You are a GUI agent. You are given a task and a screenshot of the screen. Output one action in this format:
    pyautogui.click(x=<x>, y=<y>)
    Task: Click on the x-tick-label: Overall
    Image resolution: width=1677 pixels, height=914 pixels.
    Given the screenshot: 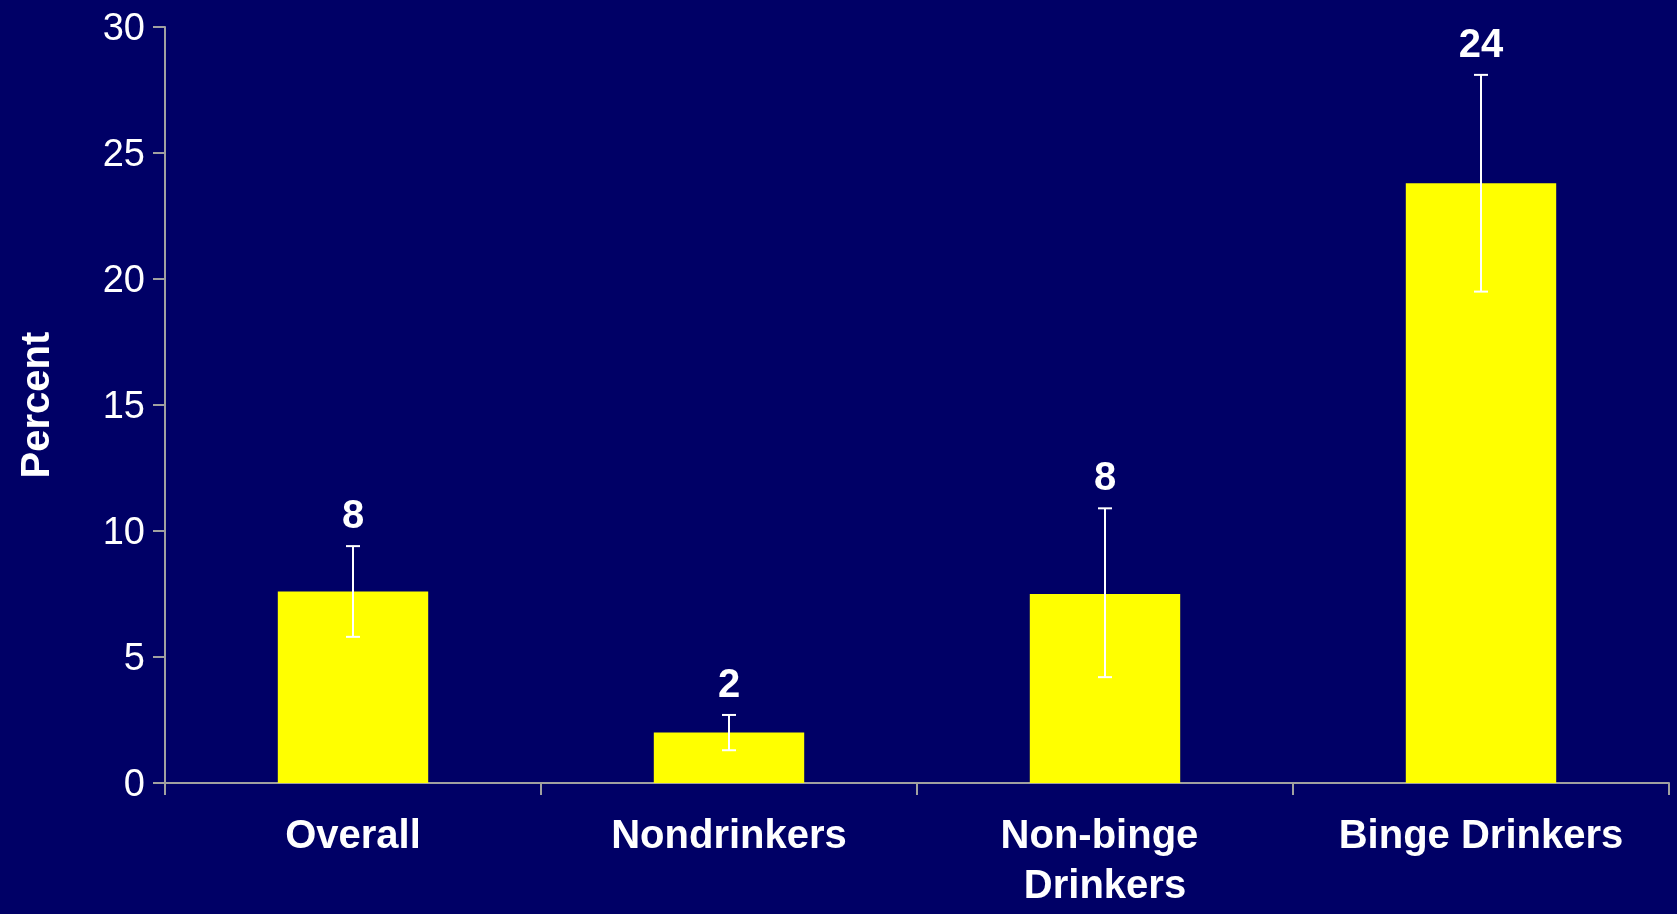 What is the action you would take?
    pyautogui.click(x=353, y=834)
    